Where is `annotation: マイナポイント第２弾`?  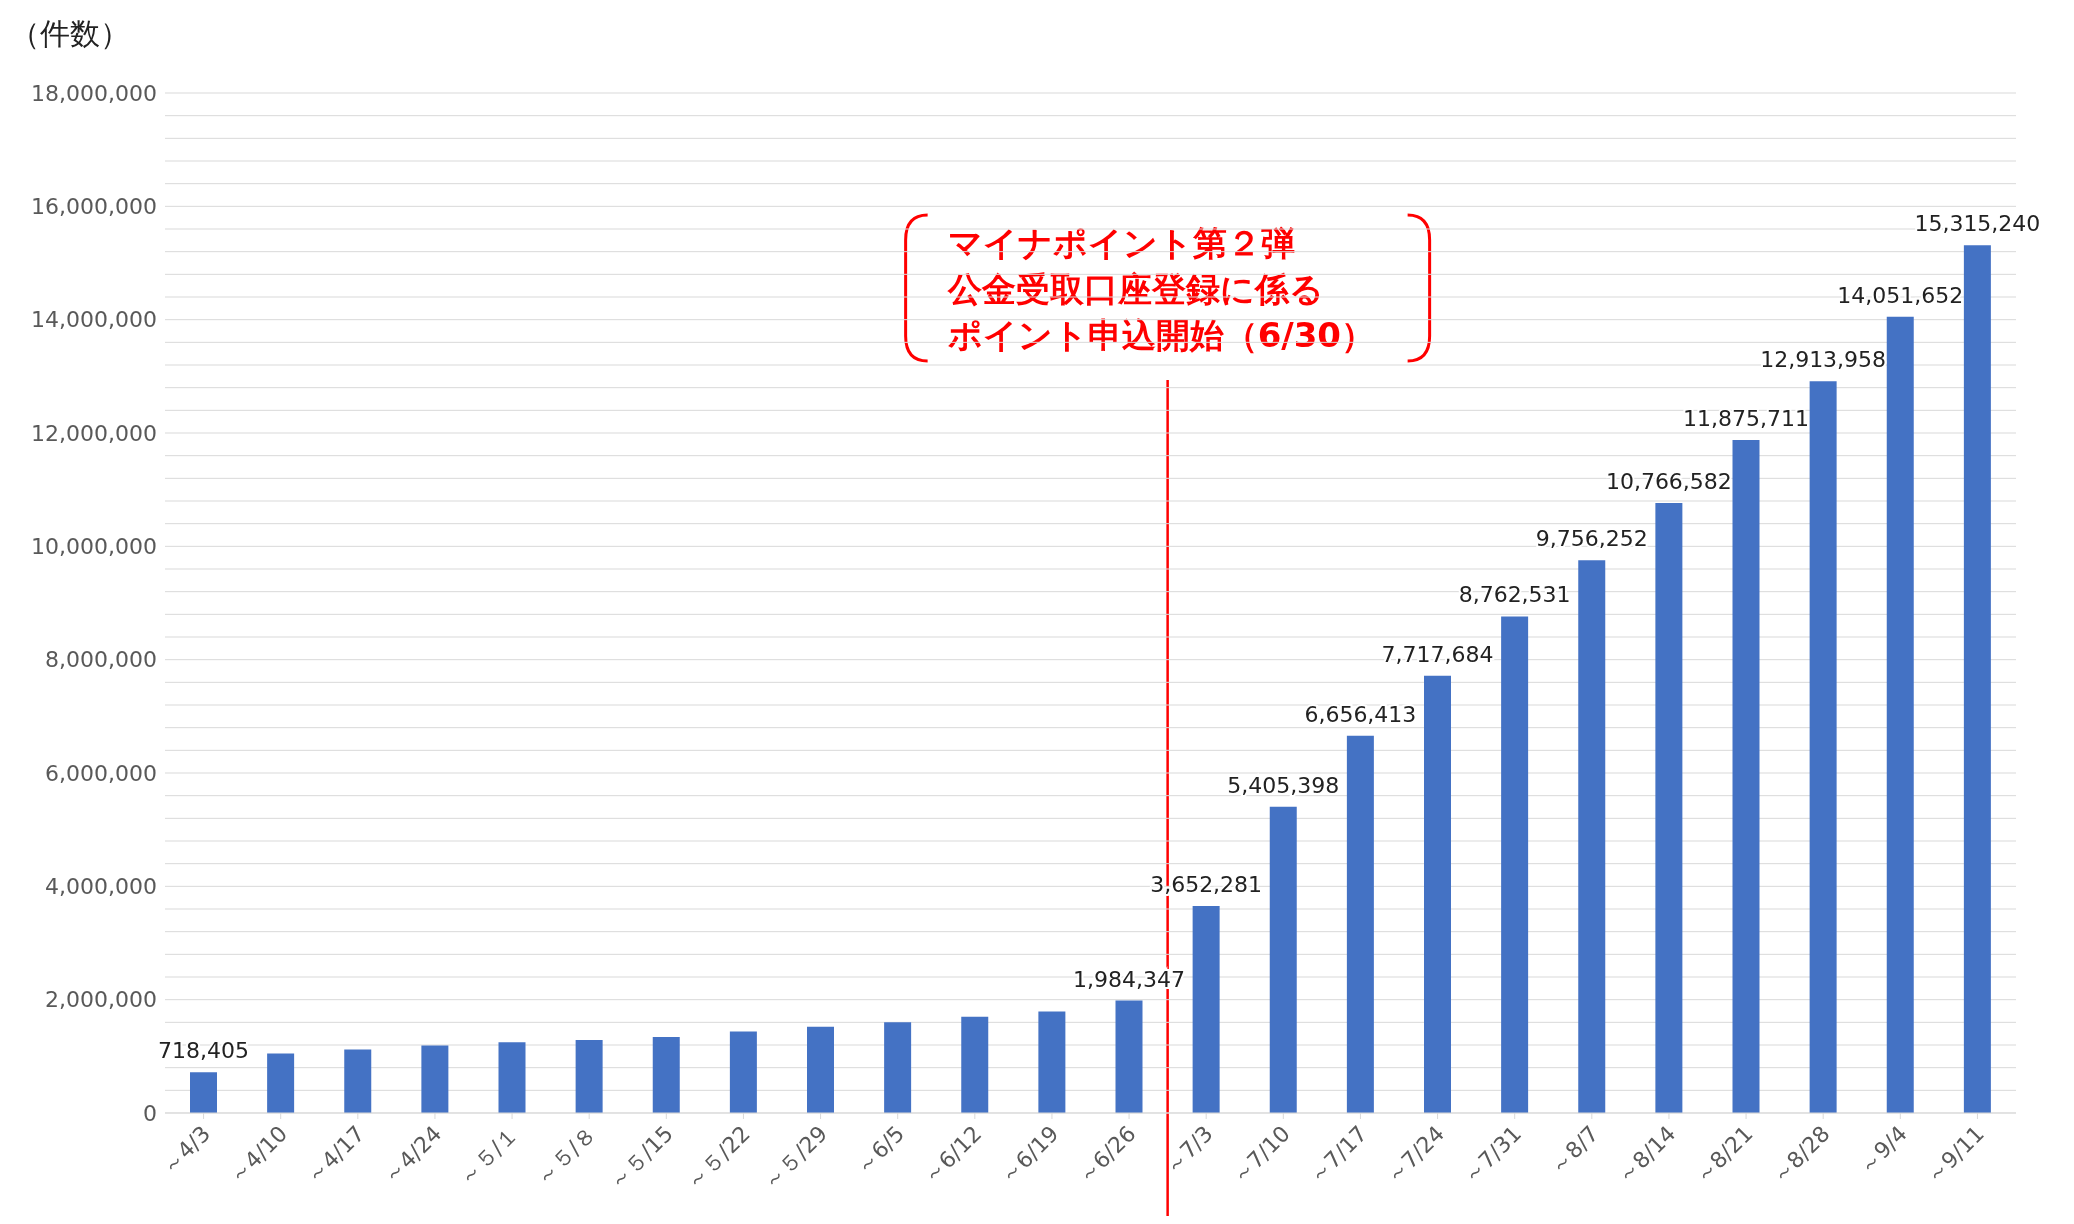
annotation: マイナポイント第２弾 is located at coordinates (1121, 243).